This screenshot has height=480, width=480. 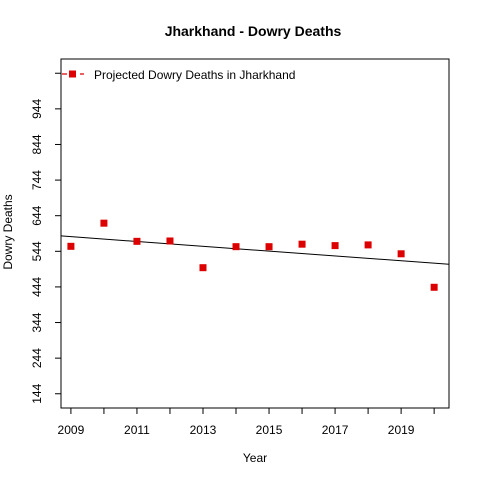 I want to click on legend-marker, so click(x=72, y=74).